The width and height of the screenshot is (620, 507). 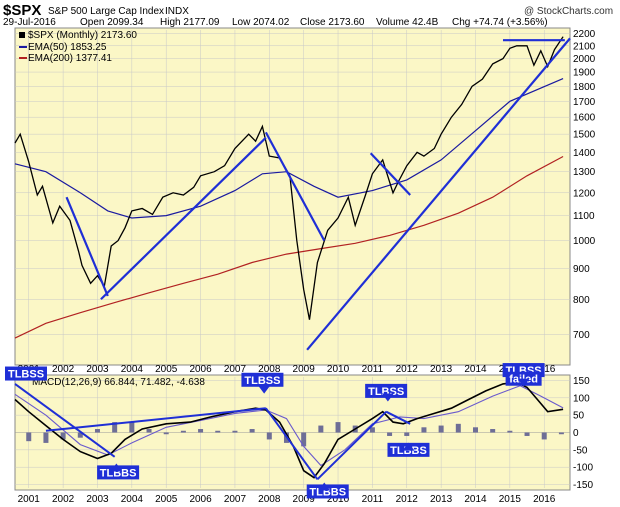 What do you see at coordinates (584, 193) in the screenshot?
I see `price-y-tick-label: 1200` at bounding box center [584, 193].